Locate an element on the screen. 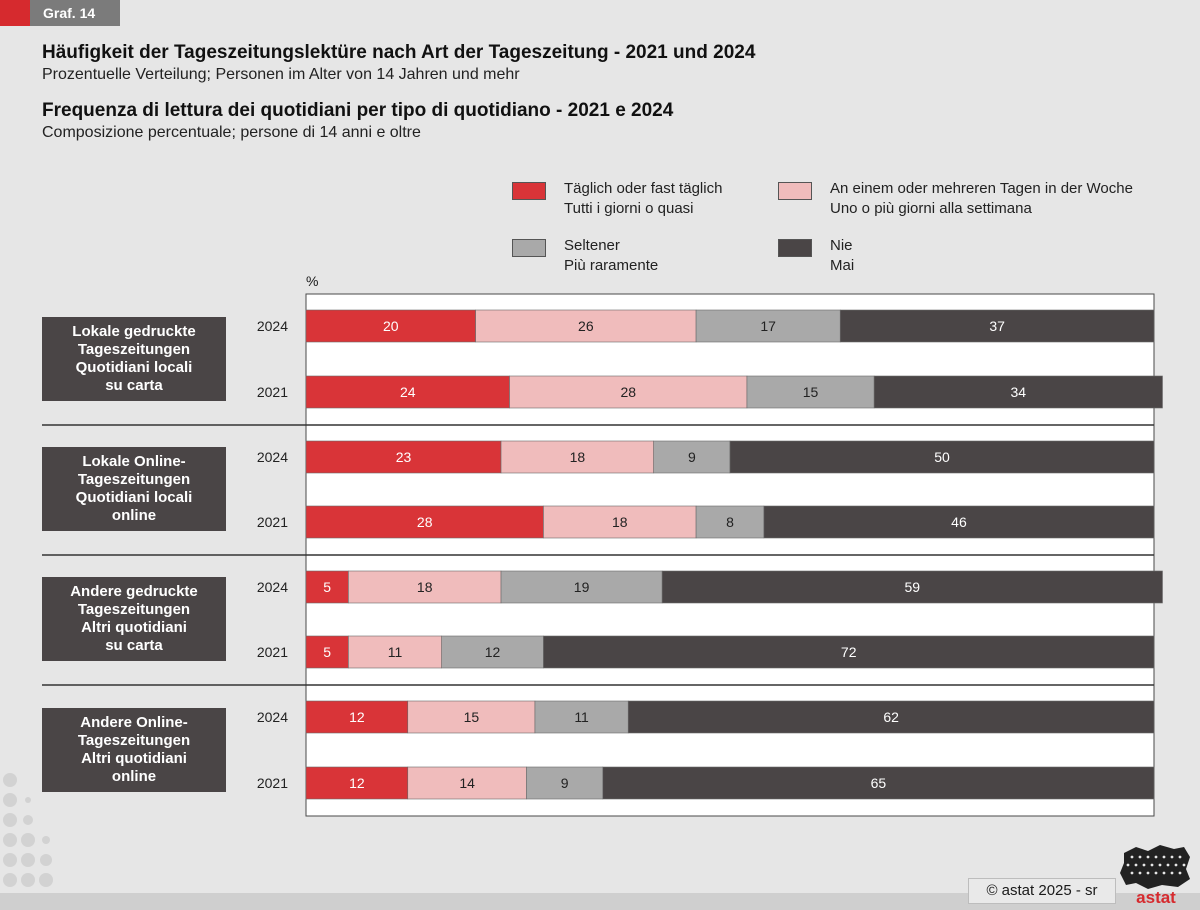  graf-tag-red-block is located at coordinates (15, 13).